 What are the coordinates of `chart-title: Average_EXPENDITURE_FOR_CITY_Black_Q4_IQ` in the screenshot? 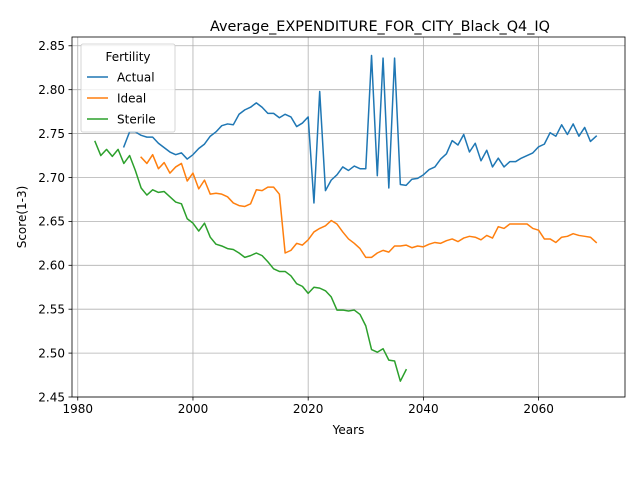 It's located at (380, 27).